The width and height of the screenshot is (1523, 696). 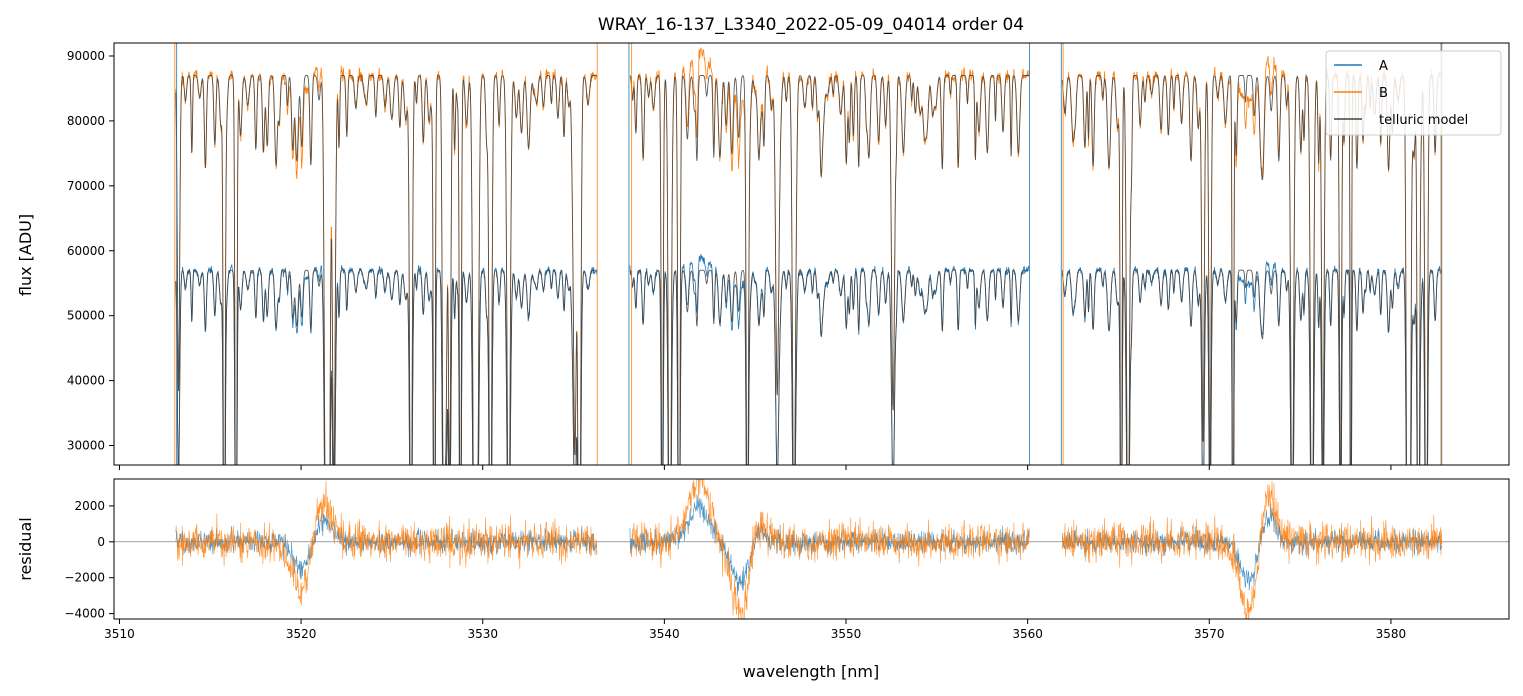 I want to click on x-tick-label: 3550, so click(x=846, y=634).